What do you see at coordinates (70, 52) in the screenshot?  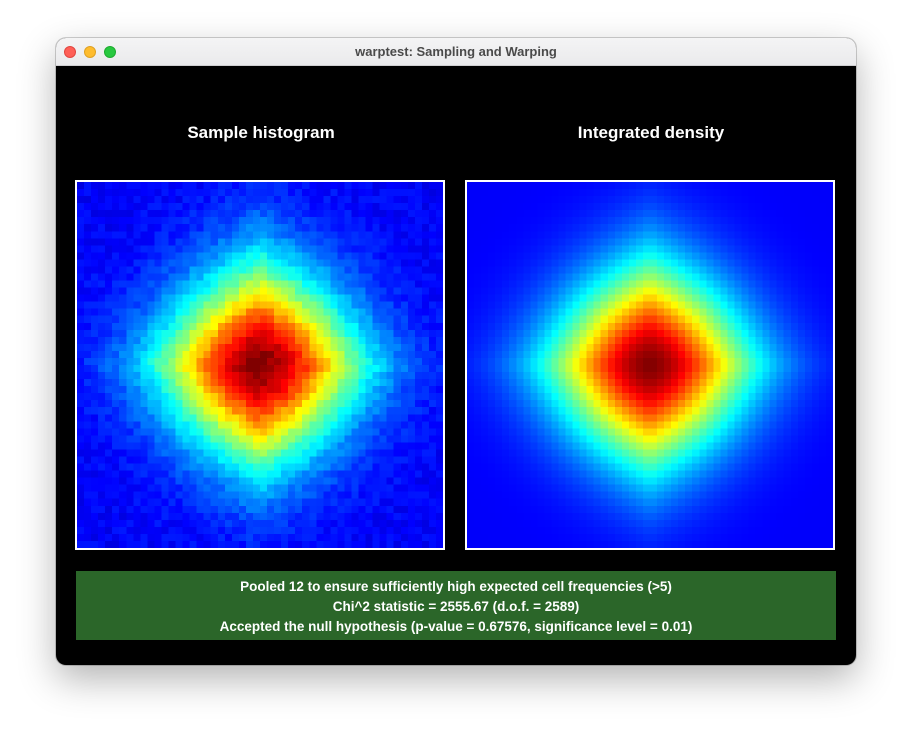 I see `close-window-button` at bounding box center [70, 52].